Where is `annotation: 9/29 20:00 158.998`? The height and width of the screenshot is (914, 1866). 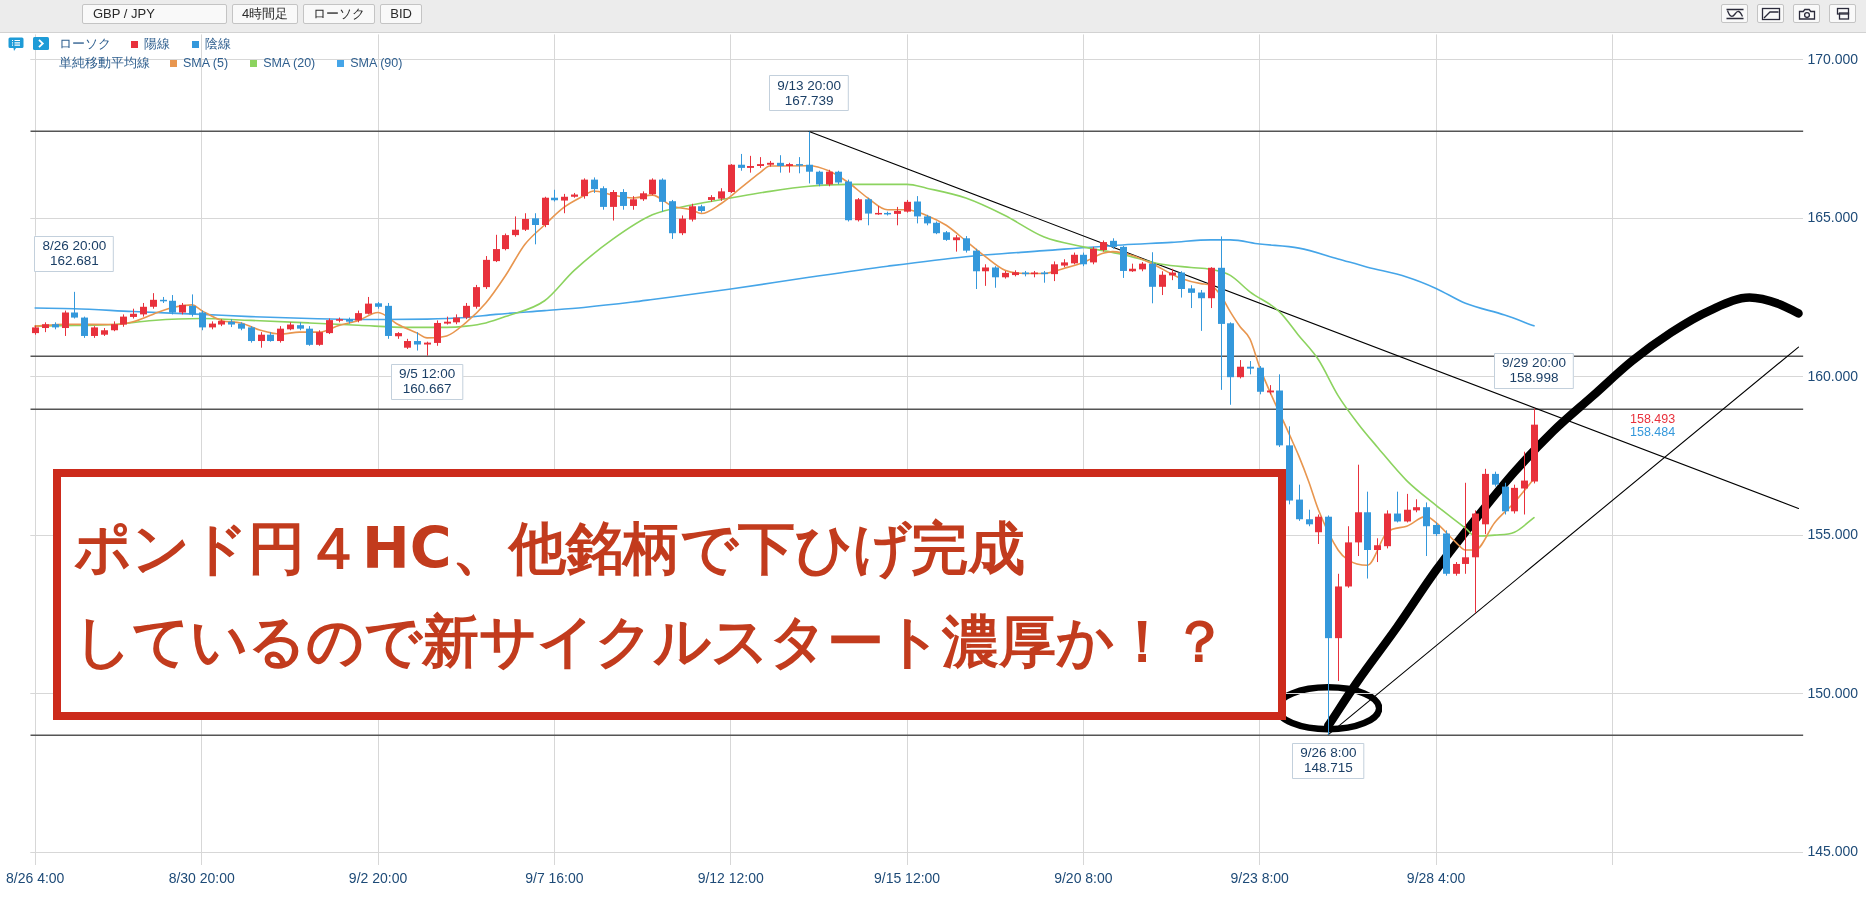 annotation: 9/29 20:00 158.998 is located at coordinates (1534, 369).